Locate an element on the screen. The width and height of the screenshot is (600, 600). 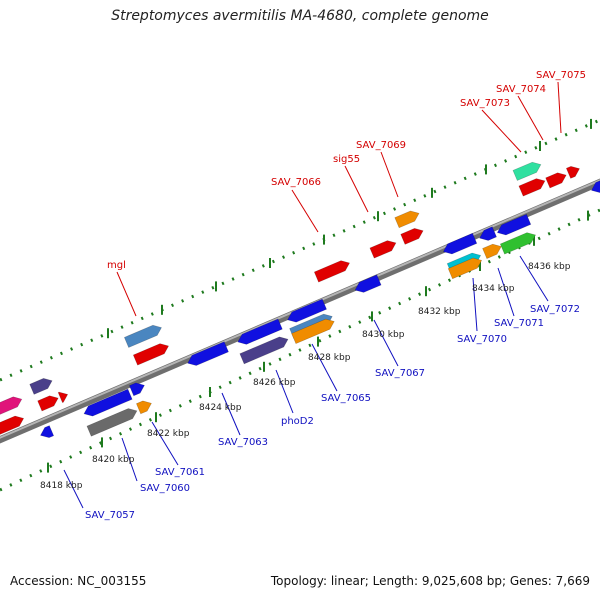
gene-label-bottom: SAV_7071 is located at coordinates (519, 323).